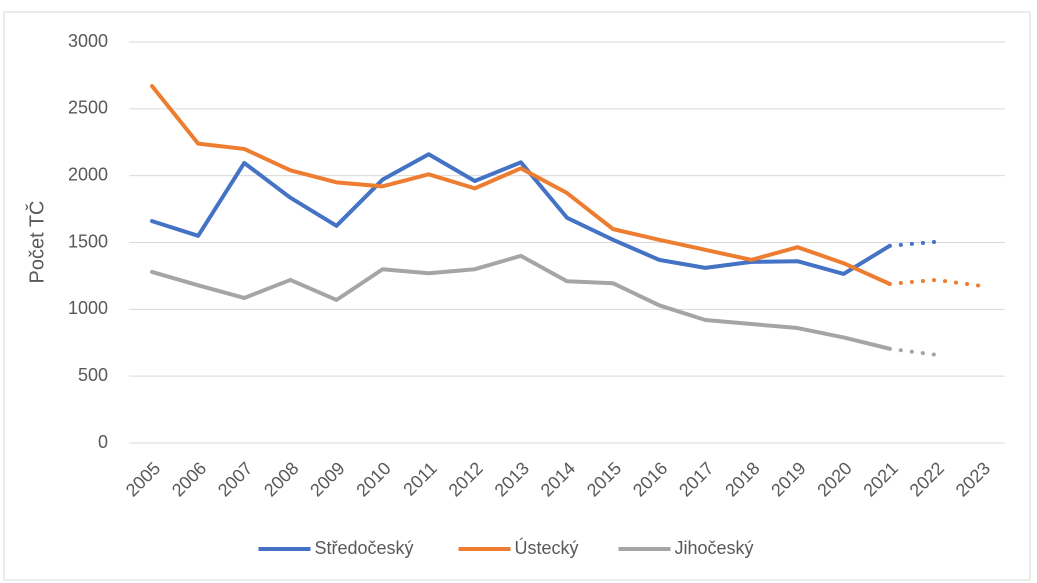 The height and width of the screenshot is (583, 1037). What do you see at coordinates (93, 375) in the screenshot?
I see `y-tick-label: 500` at bounding box center [93, 375].